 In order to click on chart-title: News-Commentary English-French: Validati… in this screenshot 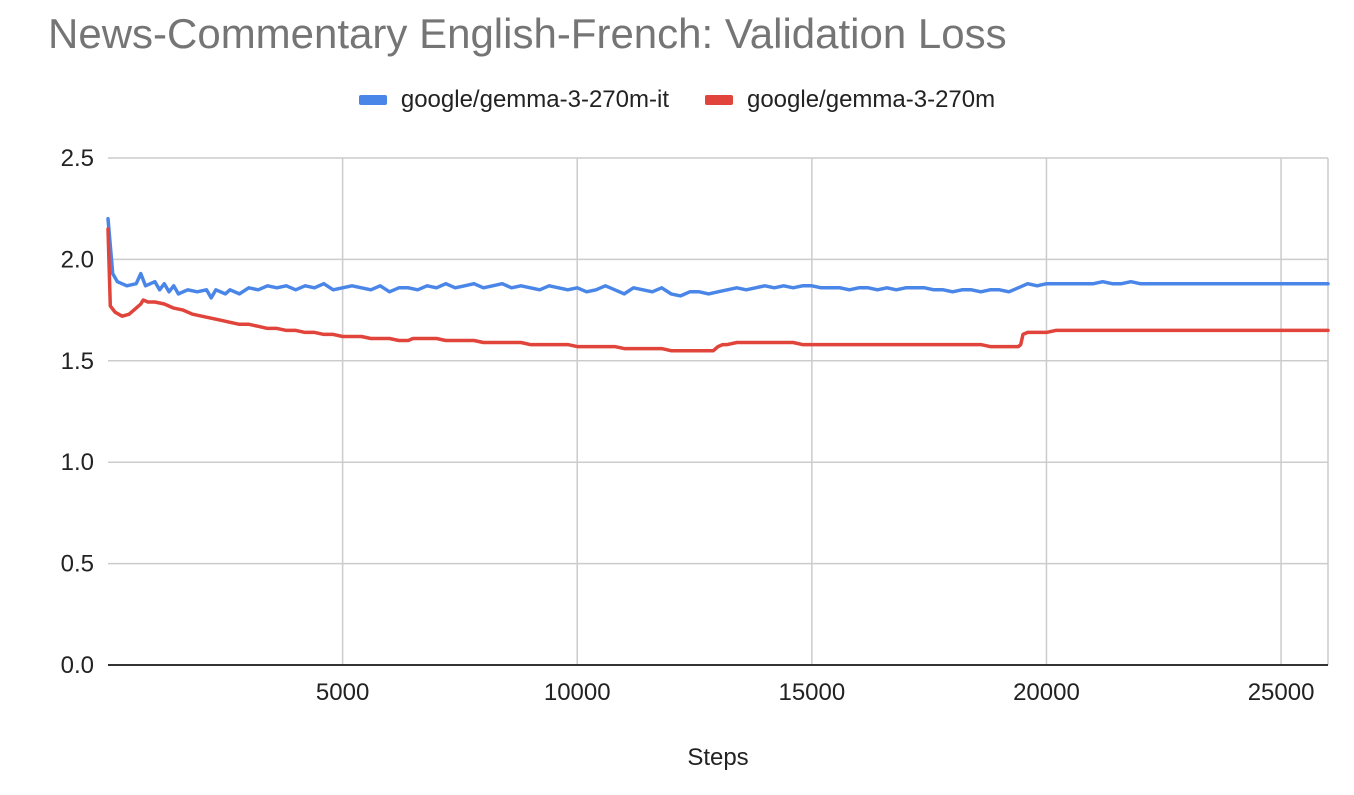, I will do `click(527, 33)`.